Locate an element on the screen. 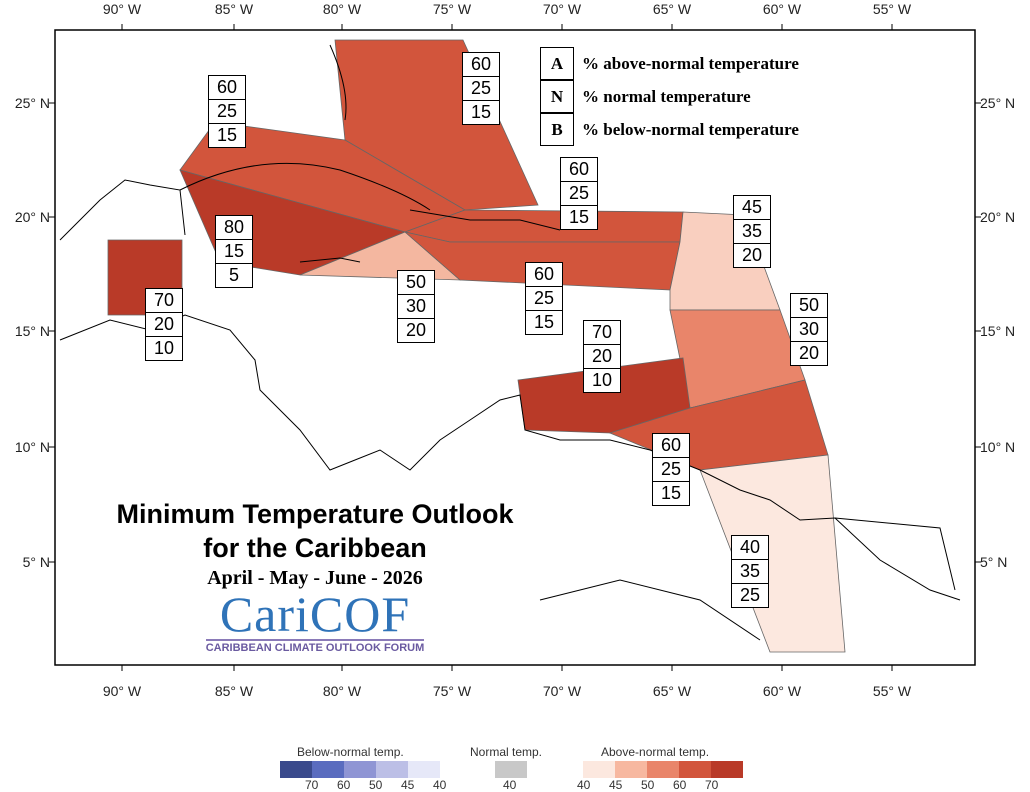 The height and width of the screenshot is (792, 1030). key-text: % normal temperature is located at coordinates (666, 96).